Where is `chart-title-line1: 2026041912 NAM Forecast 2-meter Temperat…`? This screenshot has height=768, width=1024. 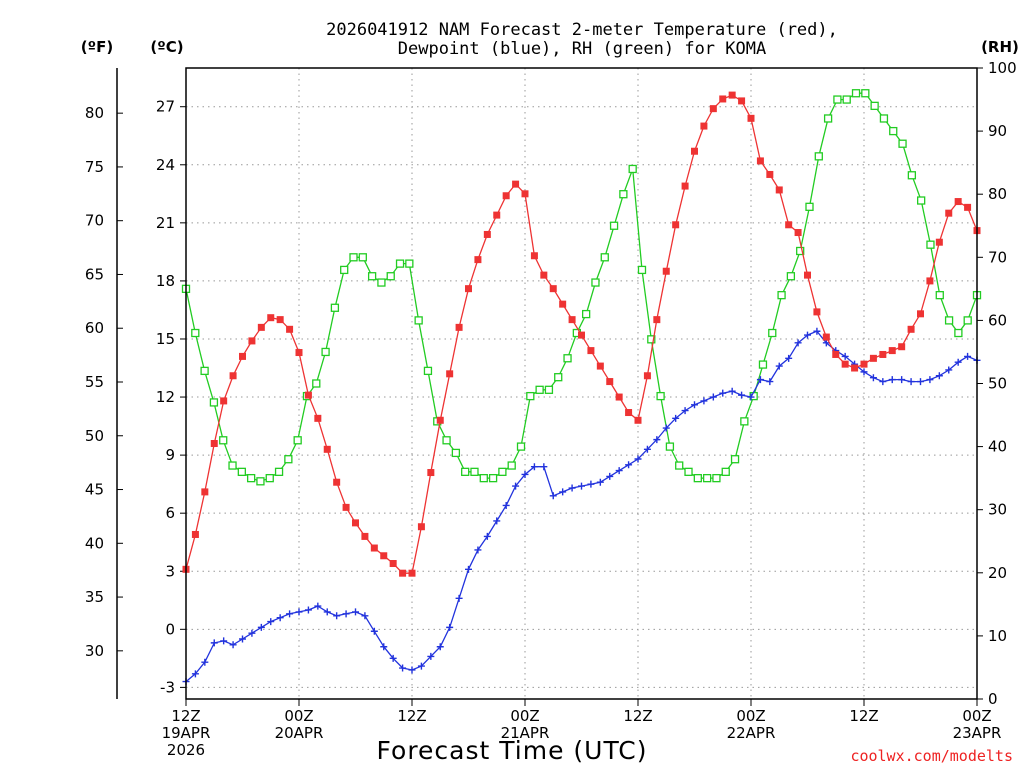 chart-title-line1: 2026041912 NAM Forecast 2-meter Temperat… is located at coordinates (582, 30).